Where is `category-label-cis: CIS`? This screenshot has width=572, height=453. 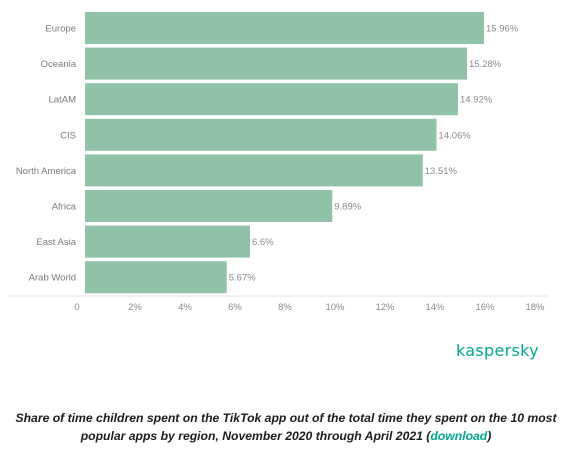 category-label-cis: CIS is located at coordinates (68, 135).